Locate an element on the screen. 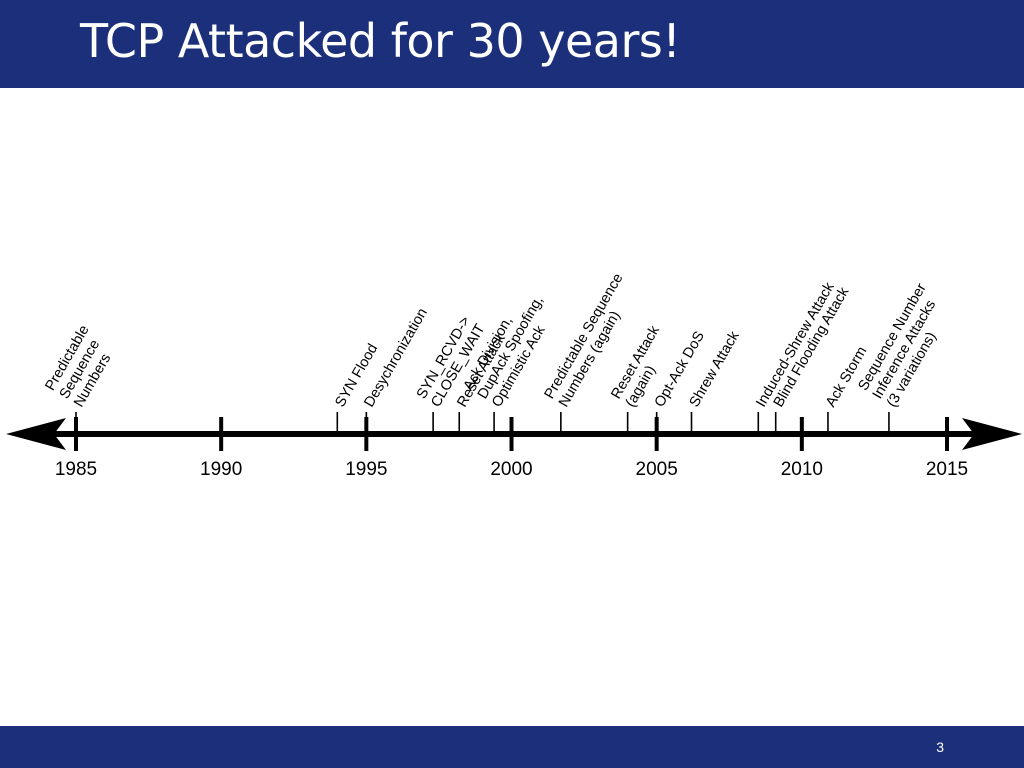 The image size is (1024, 768). left-arrowhead is located at coordinates (36, 434).